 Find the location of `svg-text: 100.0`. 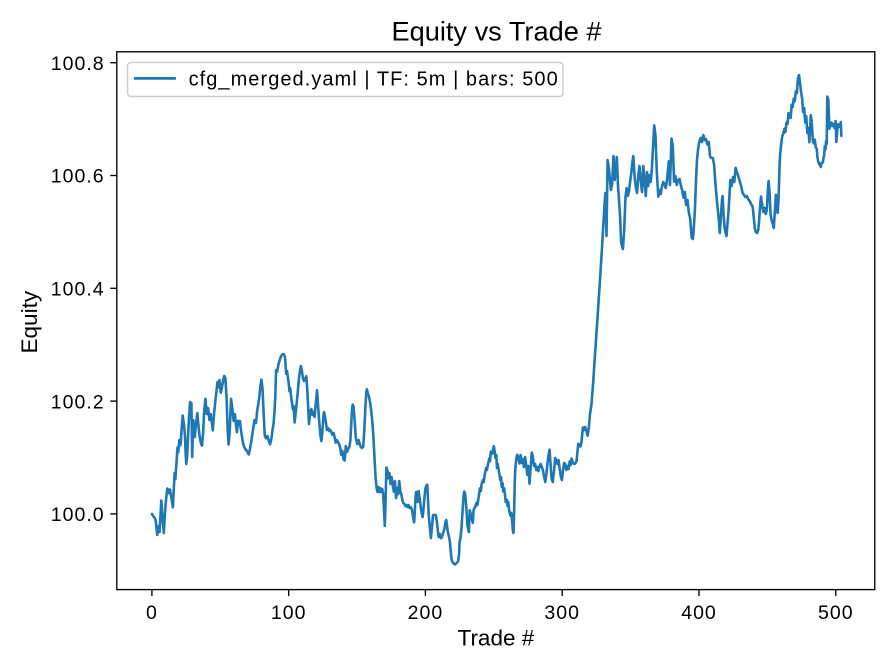

svg-text: 100.0 is located at coordinates (78, 515).